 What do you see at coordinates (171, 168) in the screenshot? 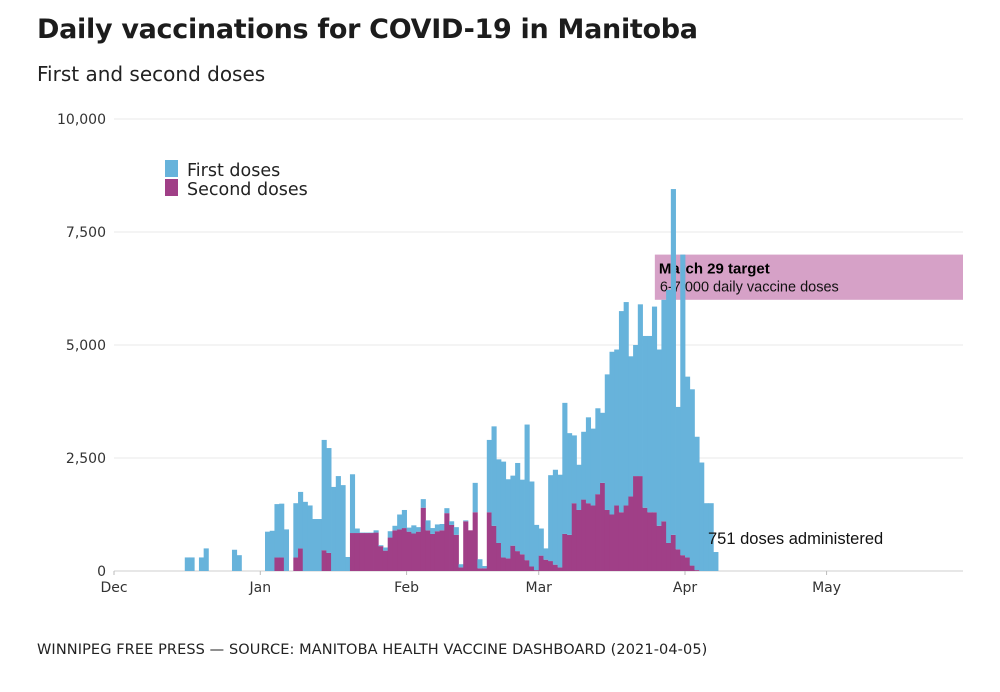
I see `legend-swatch-first-doses` at bounding box center [171, 168].